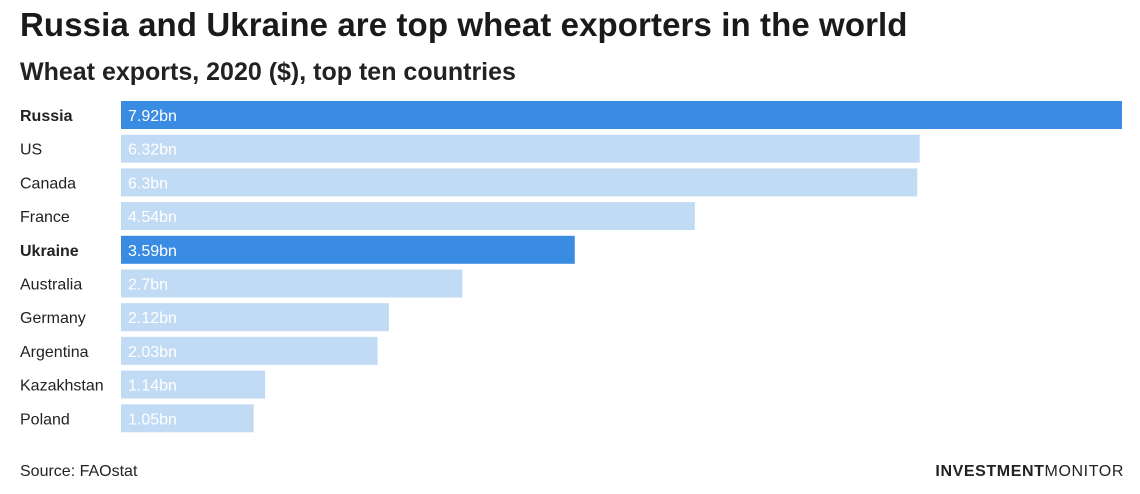 This screenshot has width=1140, height=494. What do you see at coordinates (520, 148) in the screenshot?
I see `bar-us` at bounding box center [520, 148].